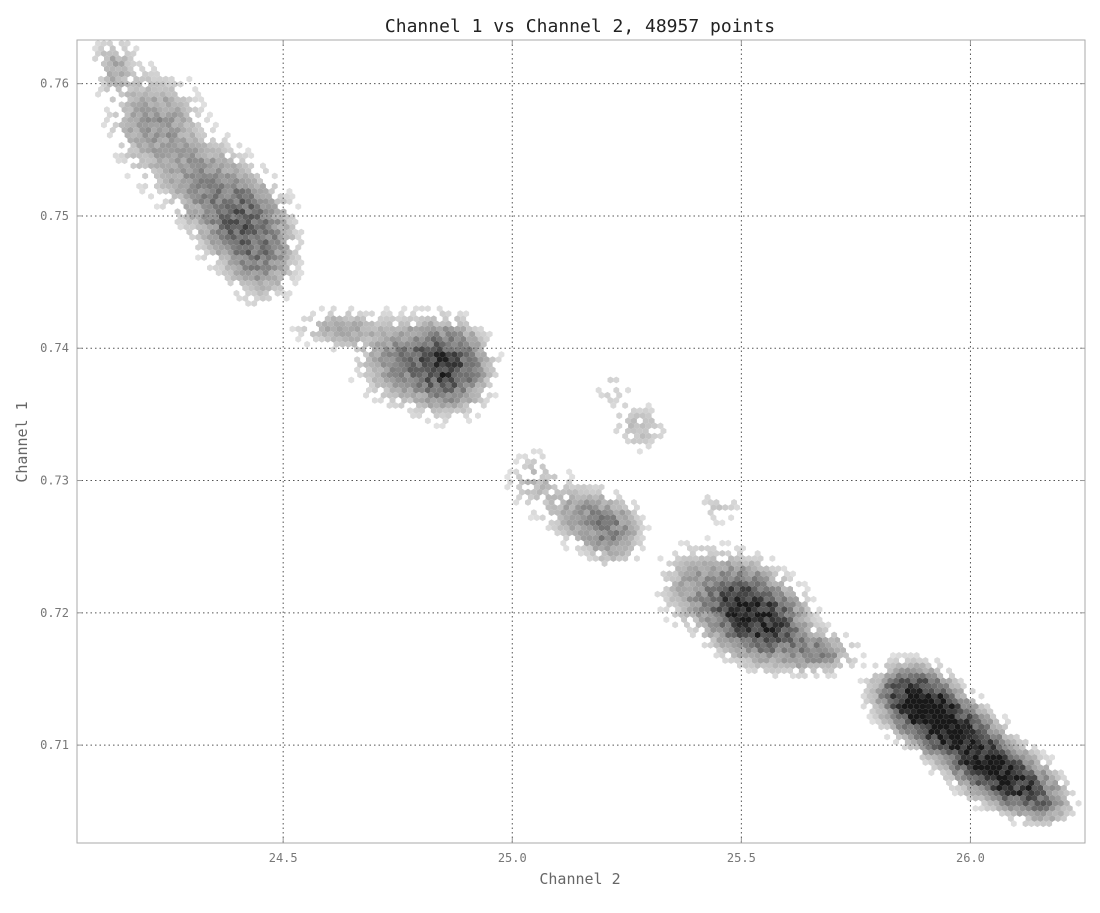 This screenshot has width=1100, height=913. I want to click on x-tick-label: 24.5, so click(283, 858).